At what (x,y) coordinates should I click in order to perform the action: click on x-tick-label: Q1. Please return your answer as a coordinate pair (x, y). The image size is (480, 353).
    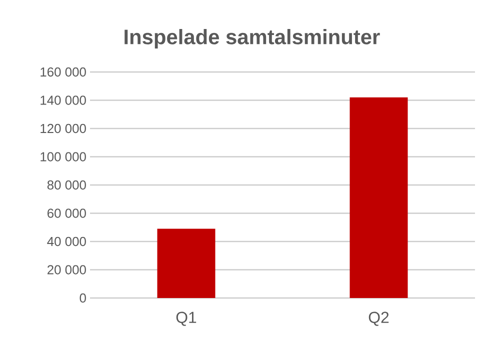
    Looking at the image, I should click on (186, 319).